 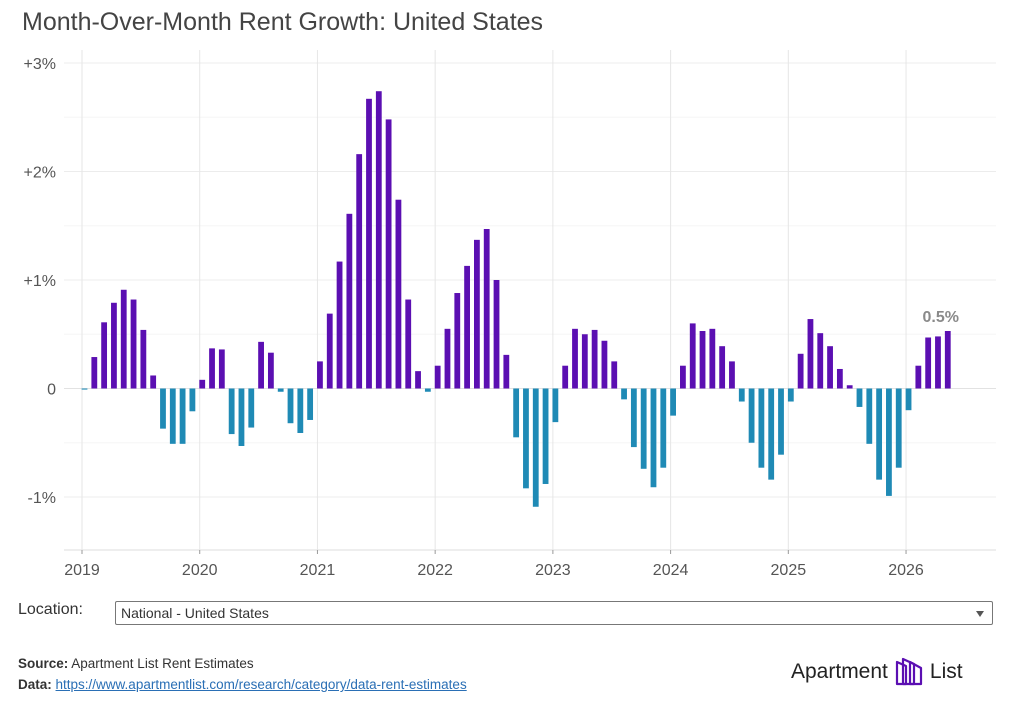 I want to click on chevron-down-icon, so click(x=980, y=614).